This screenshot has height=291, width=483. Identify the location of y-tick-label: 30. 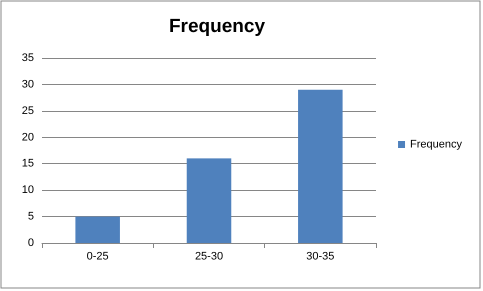
(28, 84).